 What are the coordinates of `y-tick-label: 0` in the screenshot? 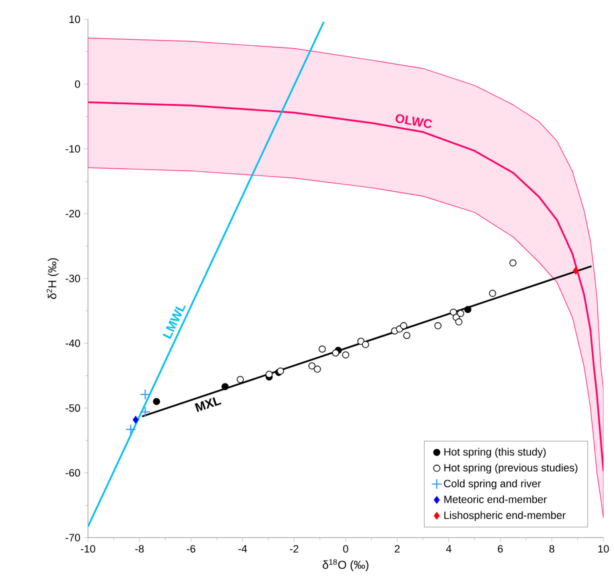 It's located at (77, 84).